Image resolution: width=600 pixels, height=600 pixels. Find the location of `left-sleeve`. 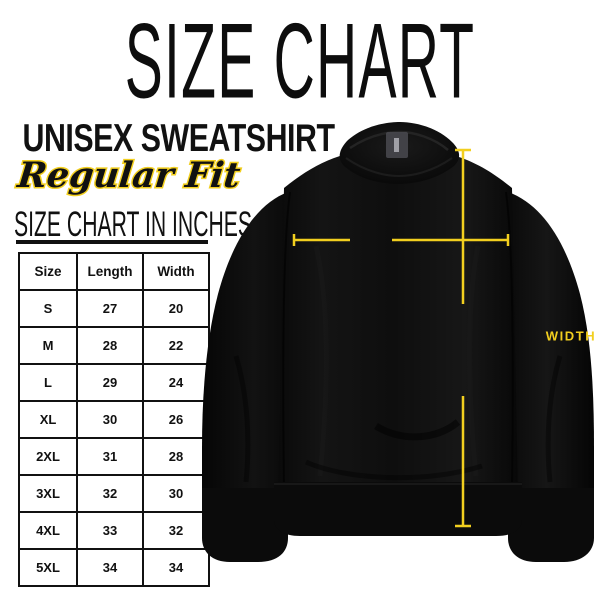

left-sleeve is located at coordinates (245, 359).